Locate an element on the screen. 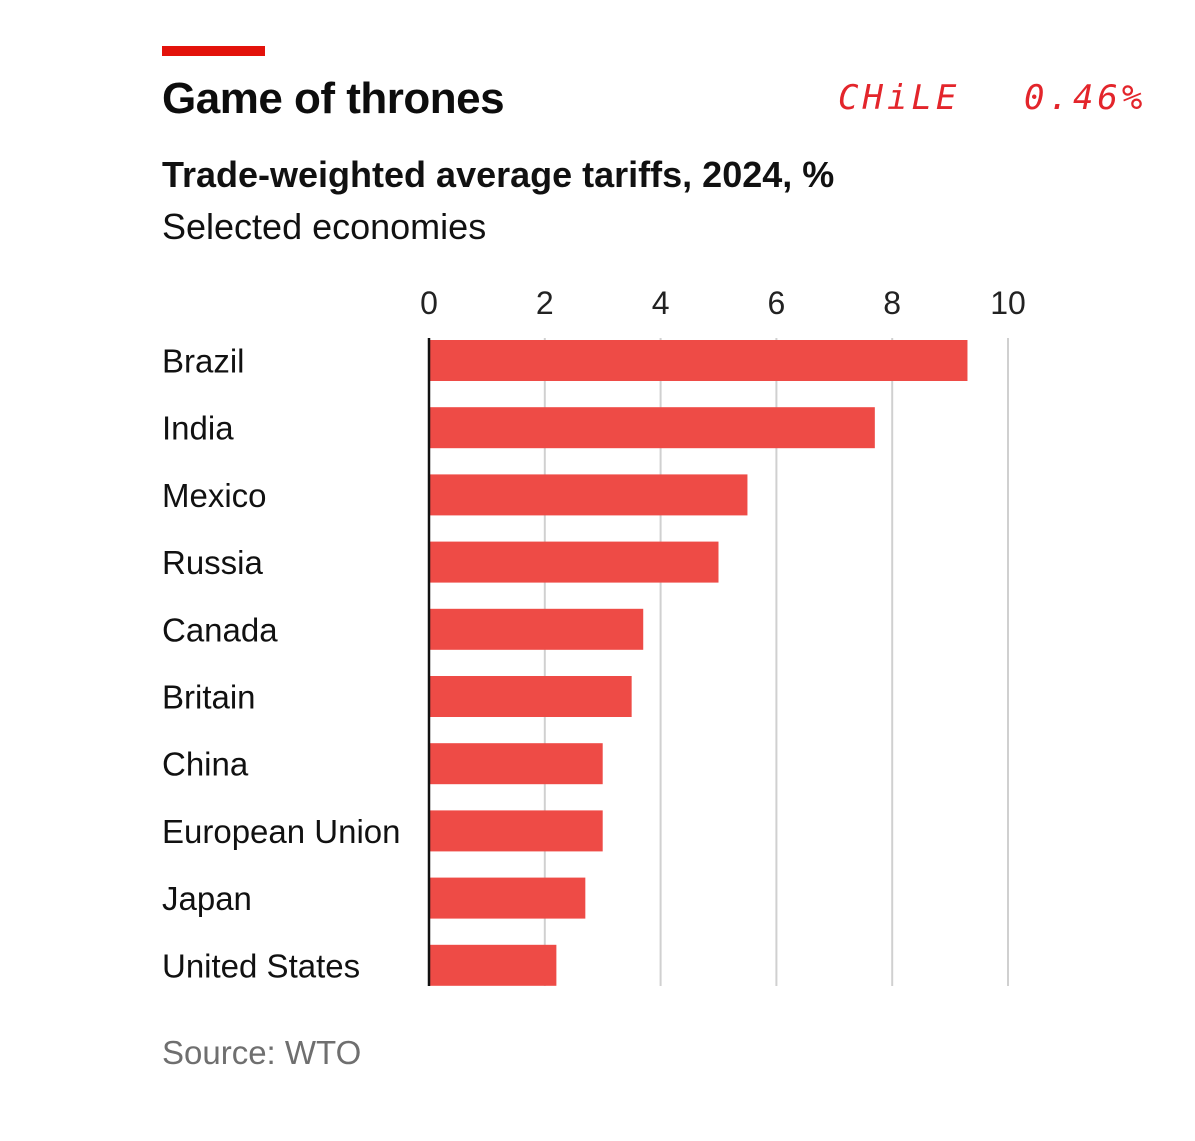  x-tick-label-0: 0 is located at coordinates (429, 303).